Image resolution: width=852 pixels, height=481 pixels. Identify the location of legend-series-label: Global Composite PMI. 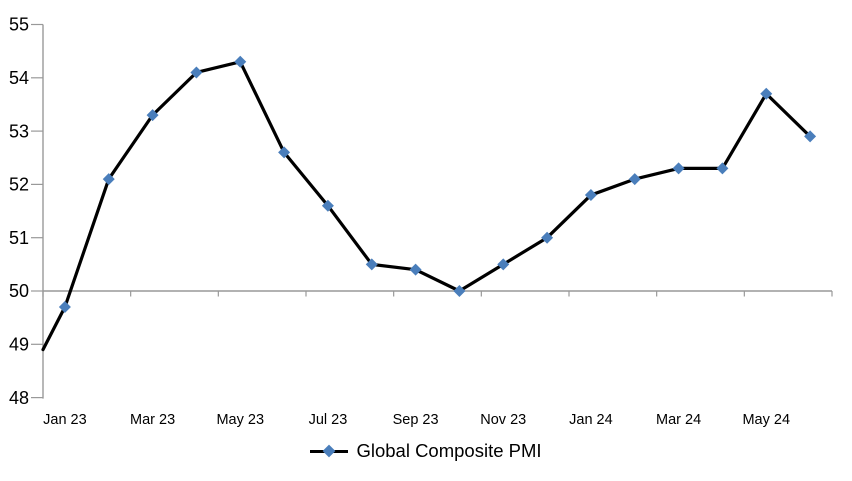
(449, 450).